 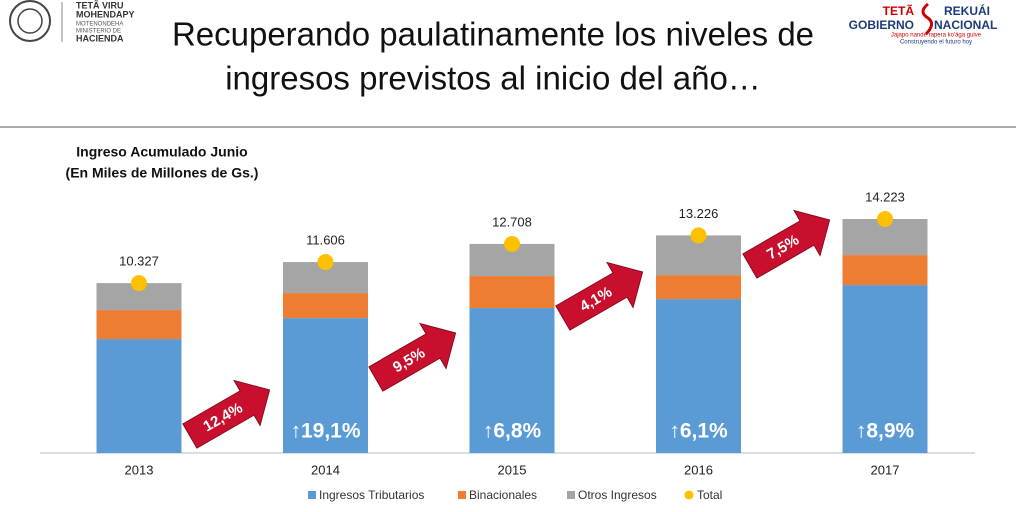 I want to click on logo-text: MOTENONDEHA, so click(x=99, y=25).